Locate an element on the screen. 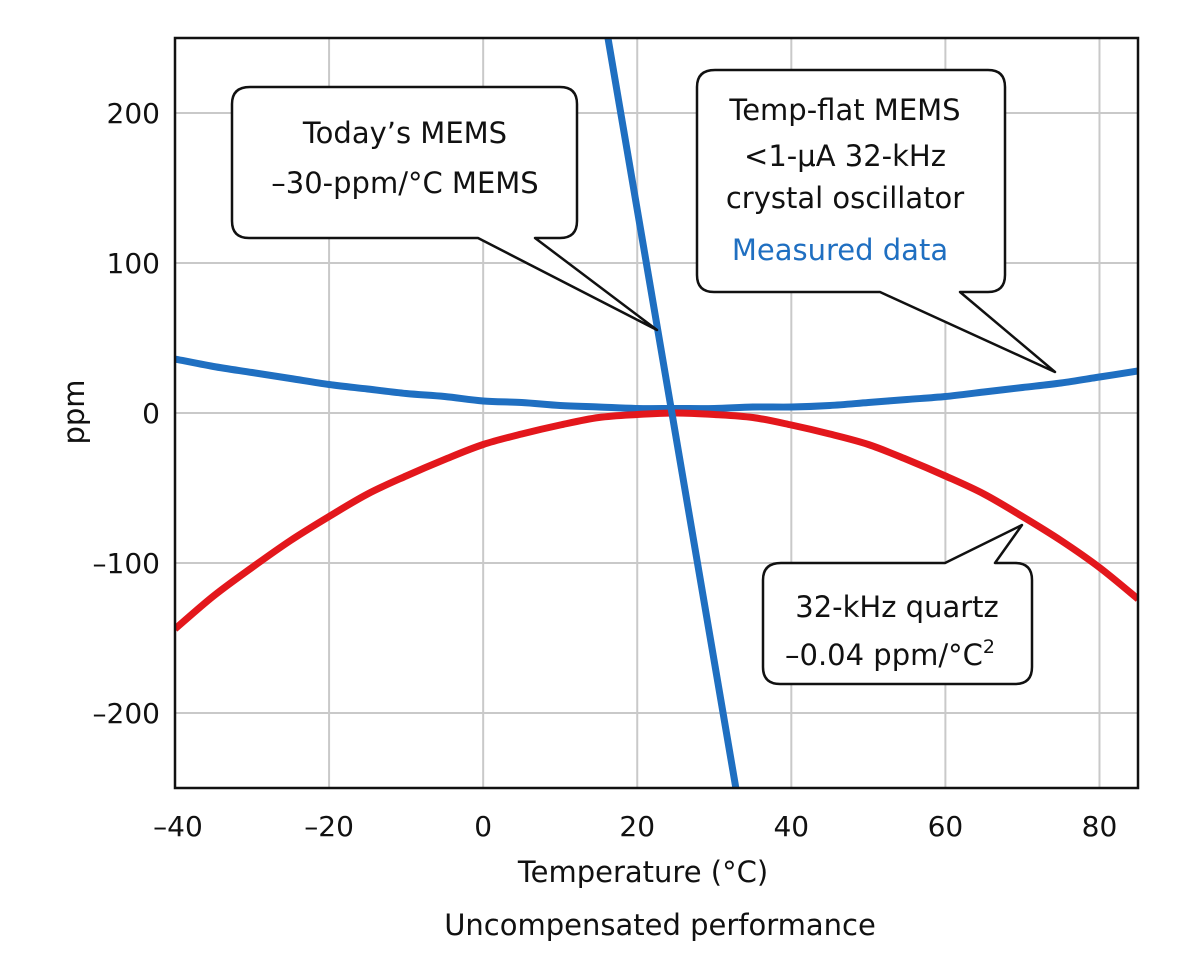  x-axis-label: Temperature (°C) is located at coordinates (642, 872).